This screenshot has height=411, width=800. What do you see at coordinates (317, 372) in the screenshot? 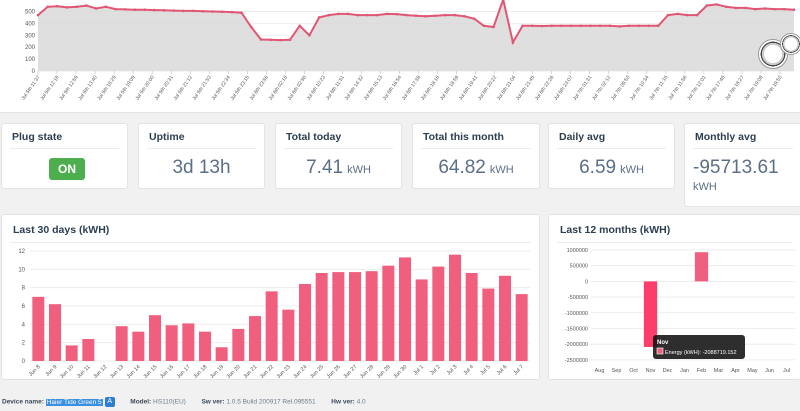
I see `x-tick-label: Jun 25` at bounding box center [317, 372].